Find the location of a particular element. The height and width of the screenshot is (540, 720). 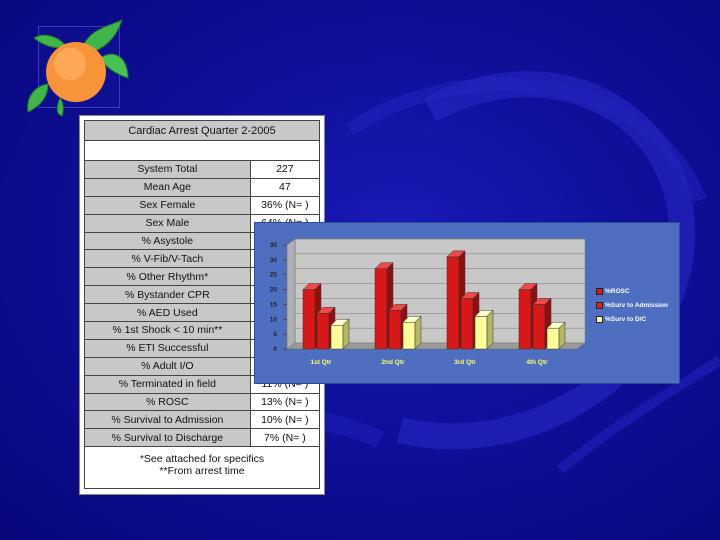

row-label: % ETI Successful is located at coordinates (167, 348).